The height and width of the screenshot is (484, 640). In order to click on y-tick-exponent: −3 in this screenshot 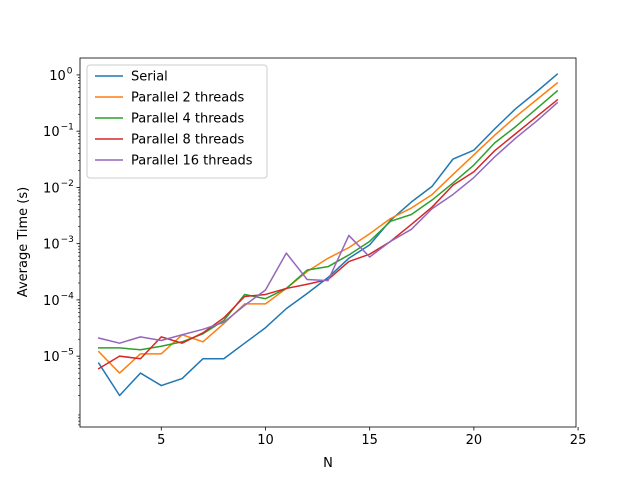, I will do `click(67, 240)`.